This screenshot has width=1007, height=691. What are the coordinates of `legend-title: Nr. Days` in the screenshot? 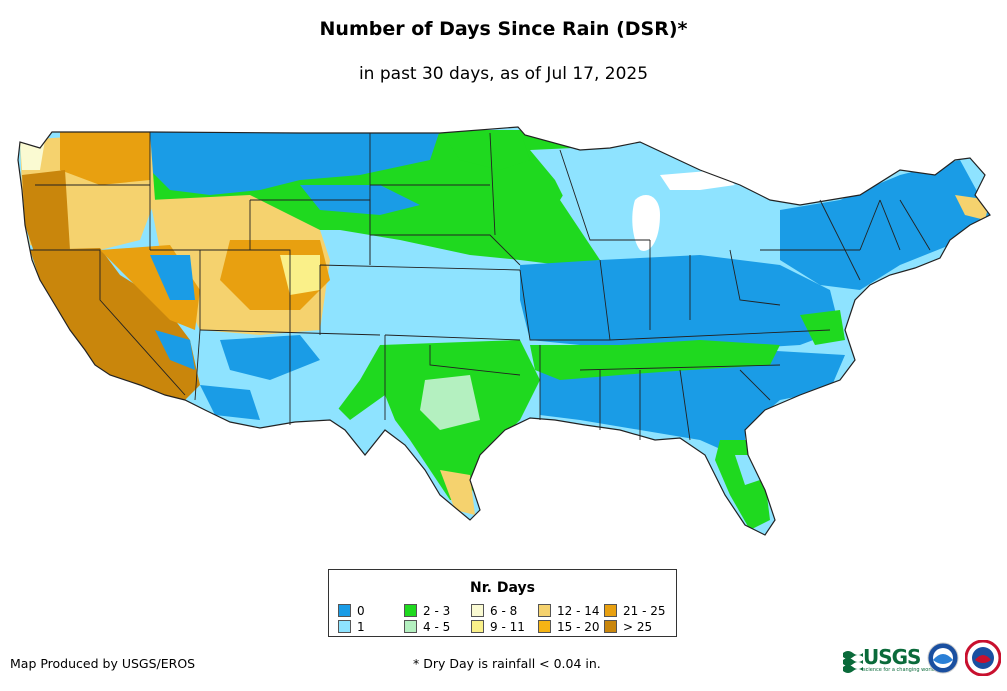 It's located at (502, 588).